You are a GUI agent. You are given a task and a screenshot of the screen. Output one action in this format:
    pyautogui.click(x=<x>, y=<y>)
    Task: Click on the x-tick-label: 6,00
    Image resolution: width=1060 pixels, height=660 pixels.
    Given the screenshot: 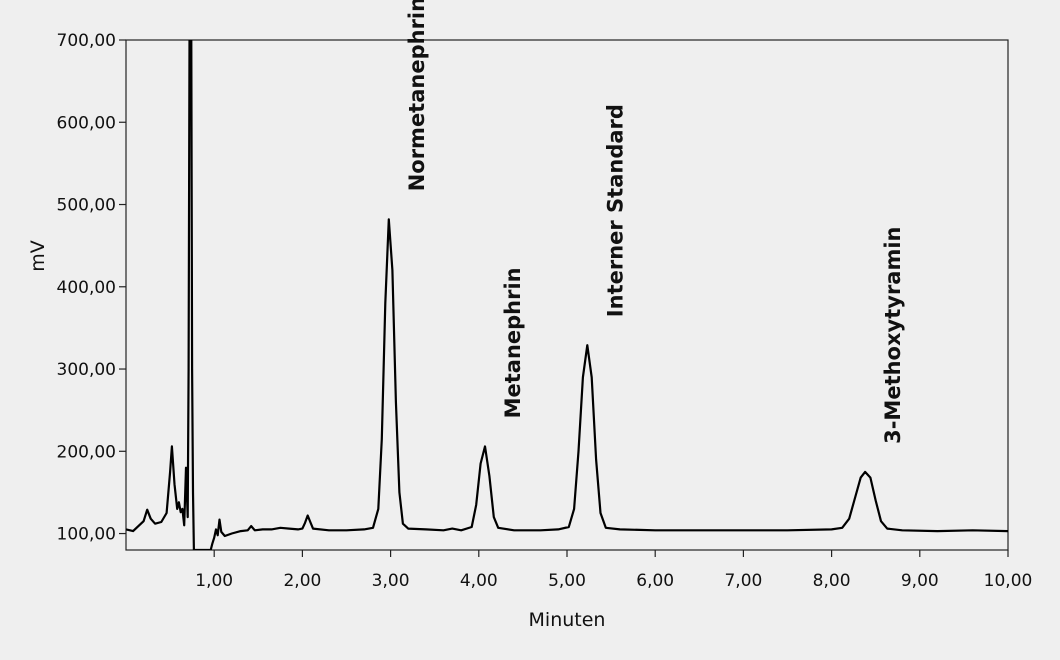 What is the action you would take?
    pyautogui.click(x=655, y=581)
    